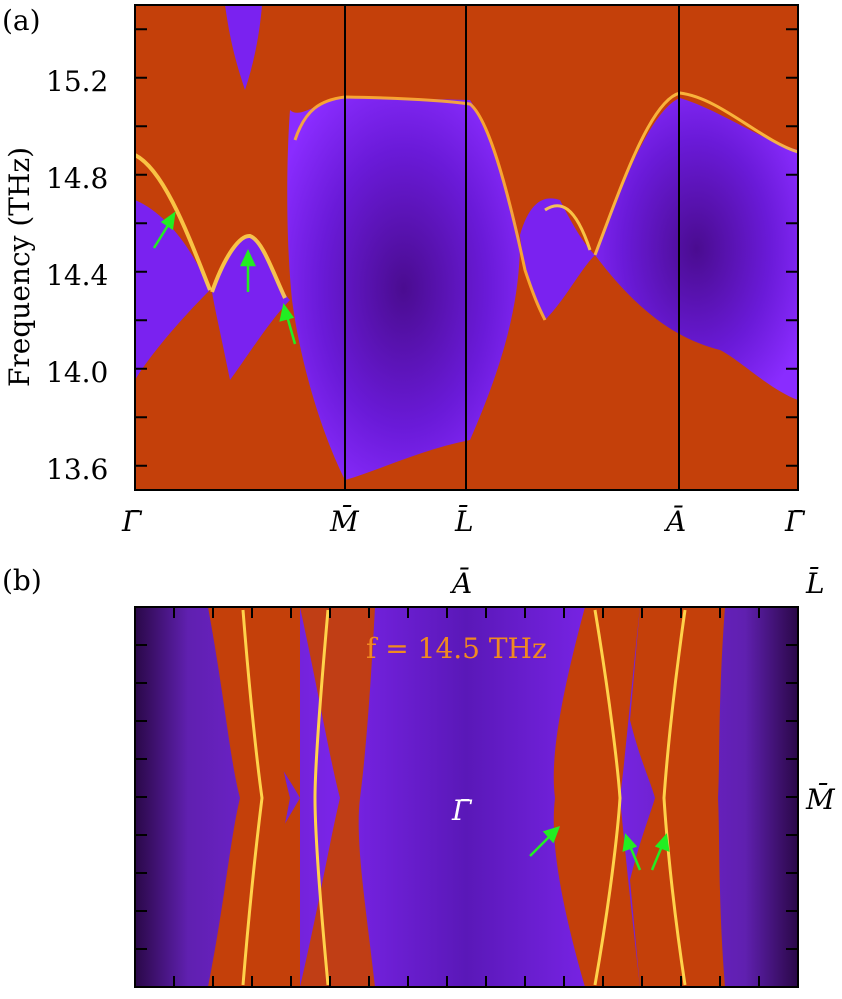 Image resolution: width=842 pixels, height=999 pixels. What do you see at coordinates (344, 521) in the screenshot?
I see `xtick-label: M̄` at bounding box center [344, 521].